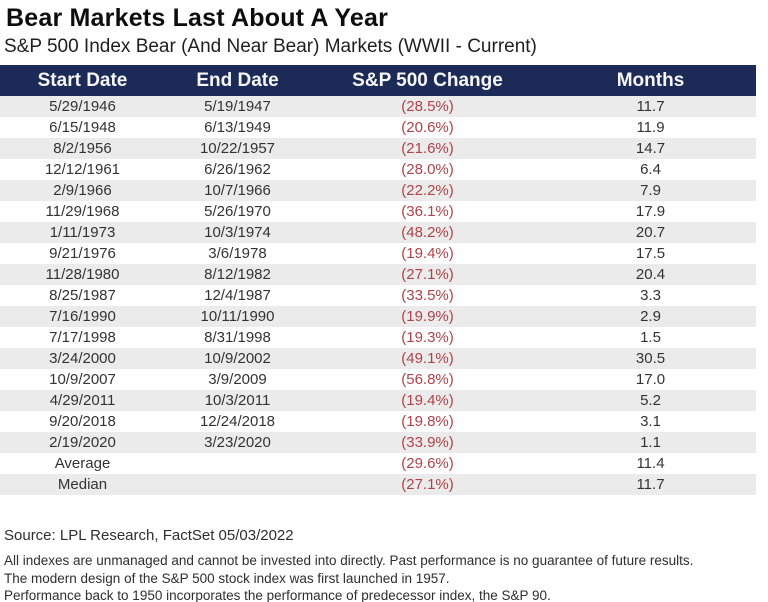  What do you see at coordinates (427, 421) in the screenshot?
I see `sp500-change-cell: (19.8%)` at bounding box center [427, 421].